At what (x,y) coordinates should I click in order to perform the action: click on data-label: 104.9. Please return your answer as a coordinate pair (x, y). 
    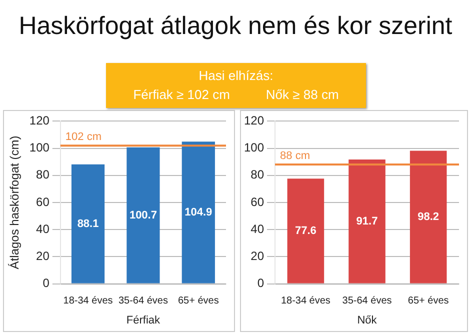
    Looking at the image, I should click on (198, 212).